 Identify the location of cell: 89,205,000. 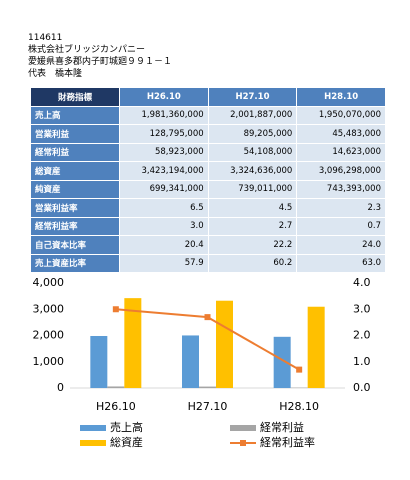
(252, 134).